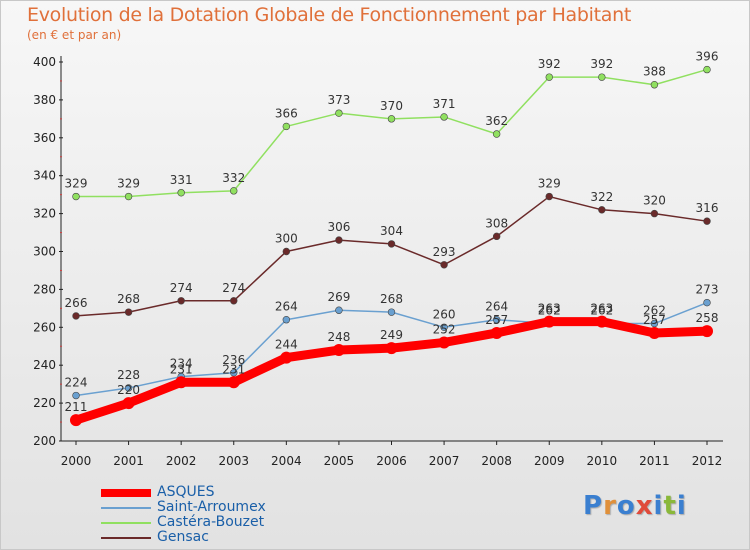 The image size is (750, 550). What do you see at coordinates (233, 461) in the screenshot?
I see `x-tick-label: 2003` at bounding box center [233, 461].